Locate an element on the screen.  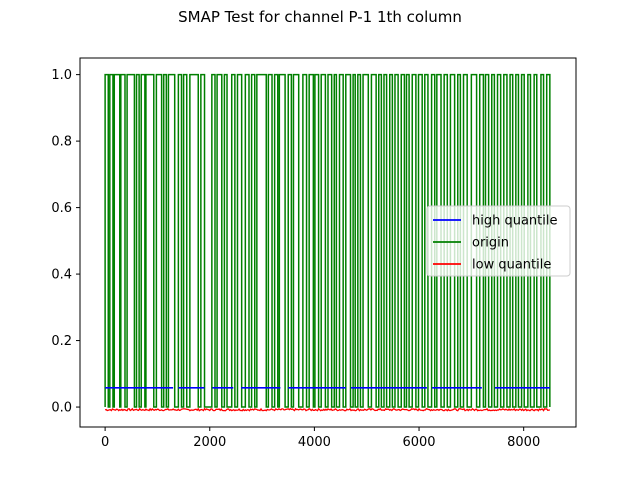
legend-box is located at coordinates (498, 241).